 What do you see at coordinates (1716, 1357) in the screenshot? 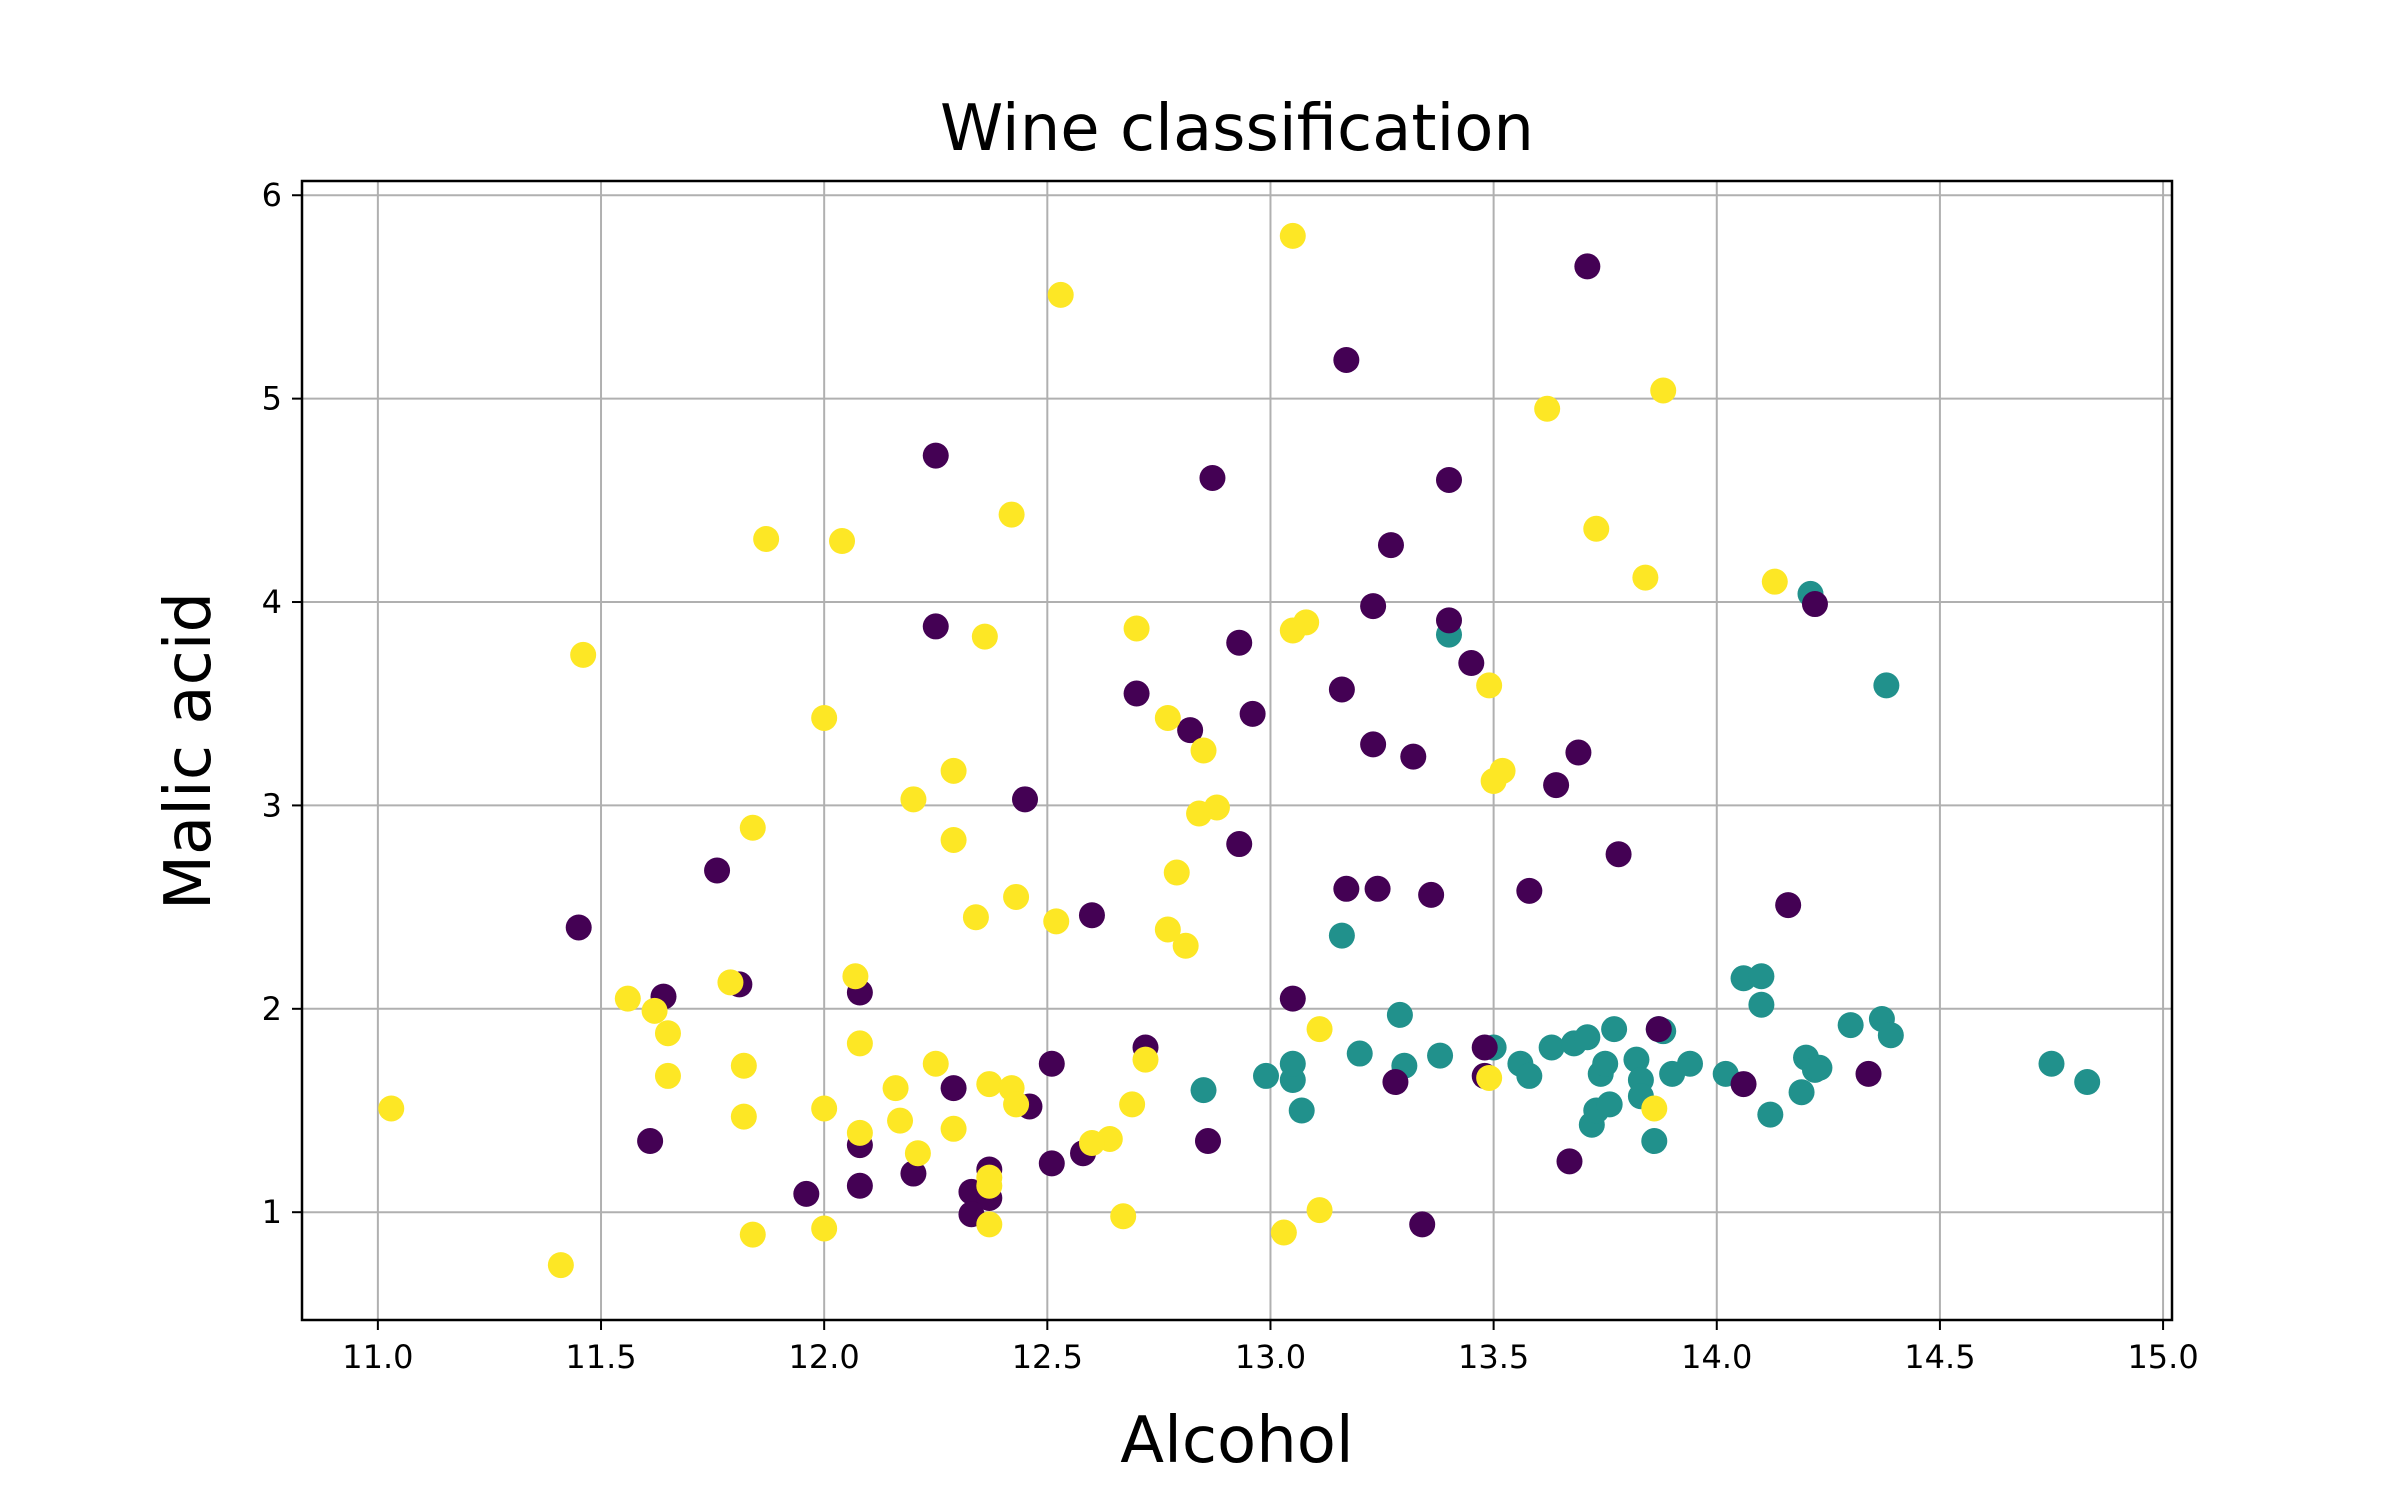
I see `x-tick-label: 14.0` at bounding box center [1716, 1357].